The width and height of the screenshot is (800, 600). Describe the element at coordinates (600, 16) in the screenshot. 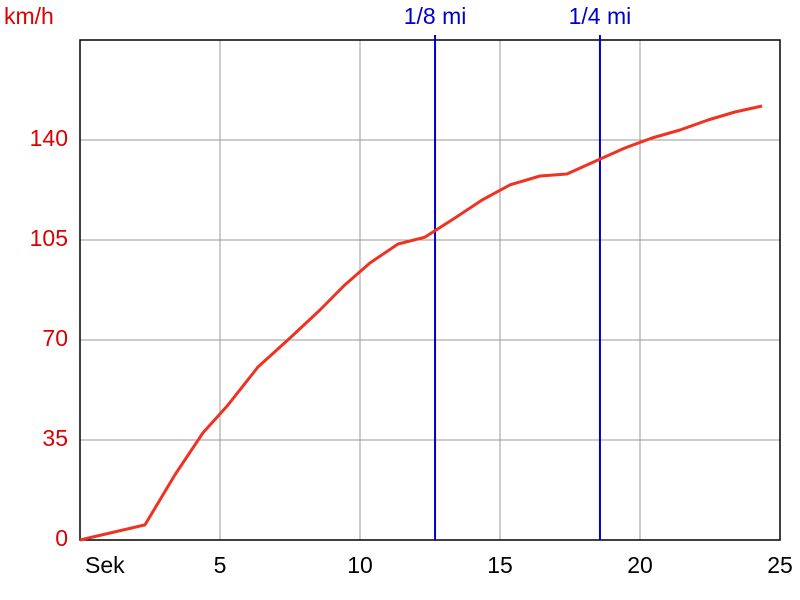

I see `marker-label: 1/4 mi` at that location.